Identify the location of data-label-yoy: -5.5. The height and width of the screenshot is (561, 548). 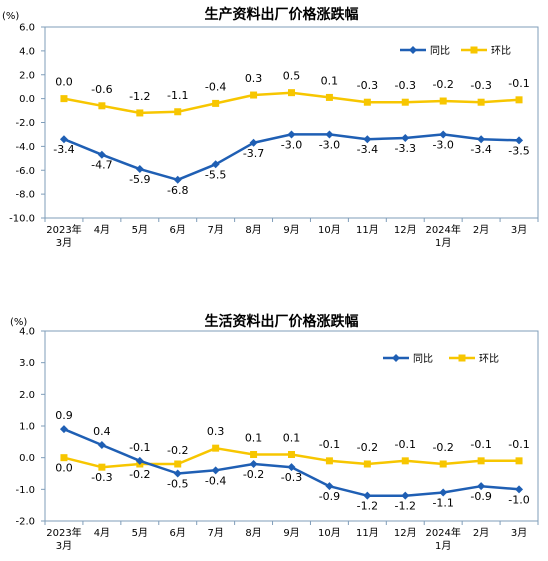
(215, 174).